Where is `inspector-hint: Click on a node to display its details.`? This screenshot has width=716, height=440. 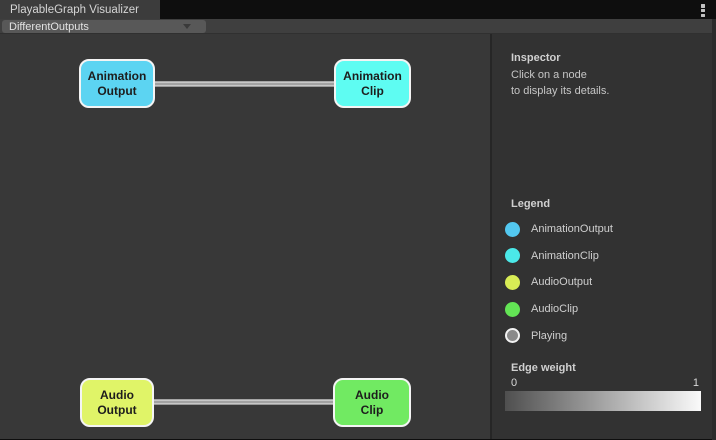 inspector-hint: Click on a node to display its details. is located at coordinates (560, 83).